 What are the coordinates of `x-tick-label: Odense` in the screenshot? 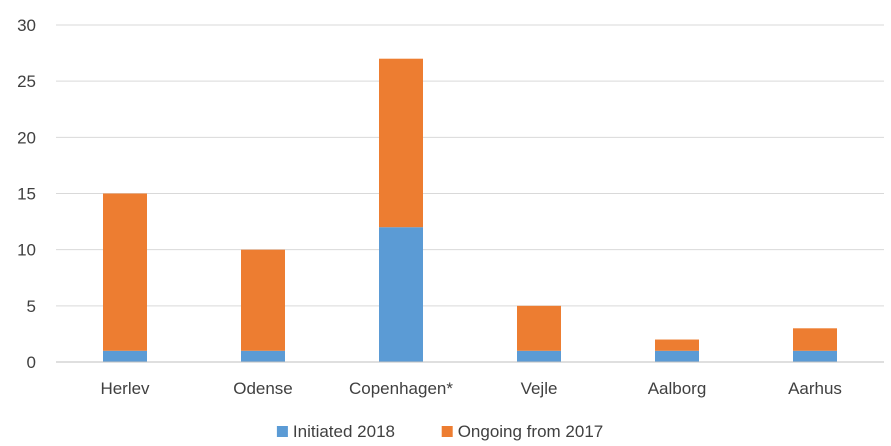 It's located at (263, 388).